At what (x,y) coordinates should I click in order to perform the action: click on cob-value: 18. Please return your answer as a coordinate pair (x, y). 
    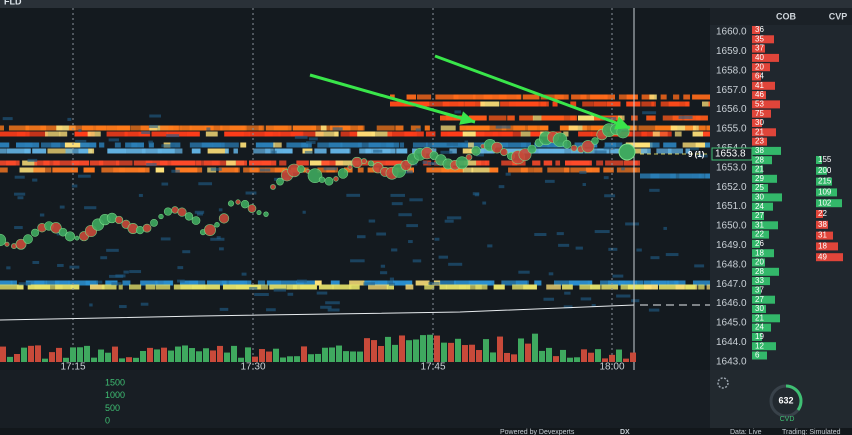
    Looking at the image, I should click on (759, 252).